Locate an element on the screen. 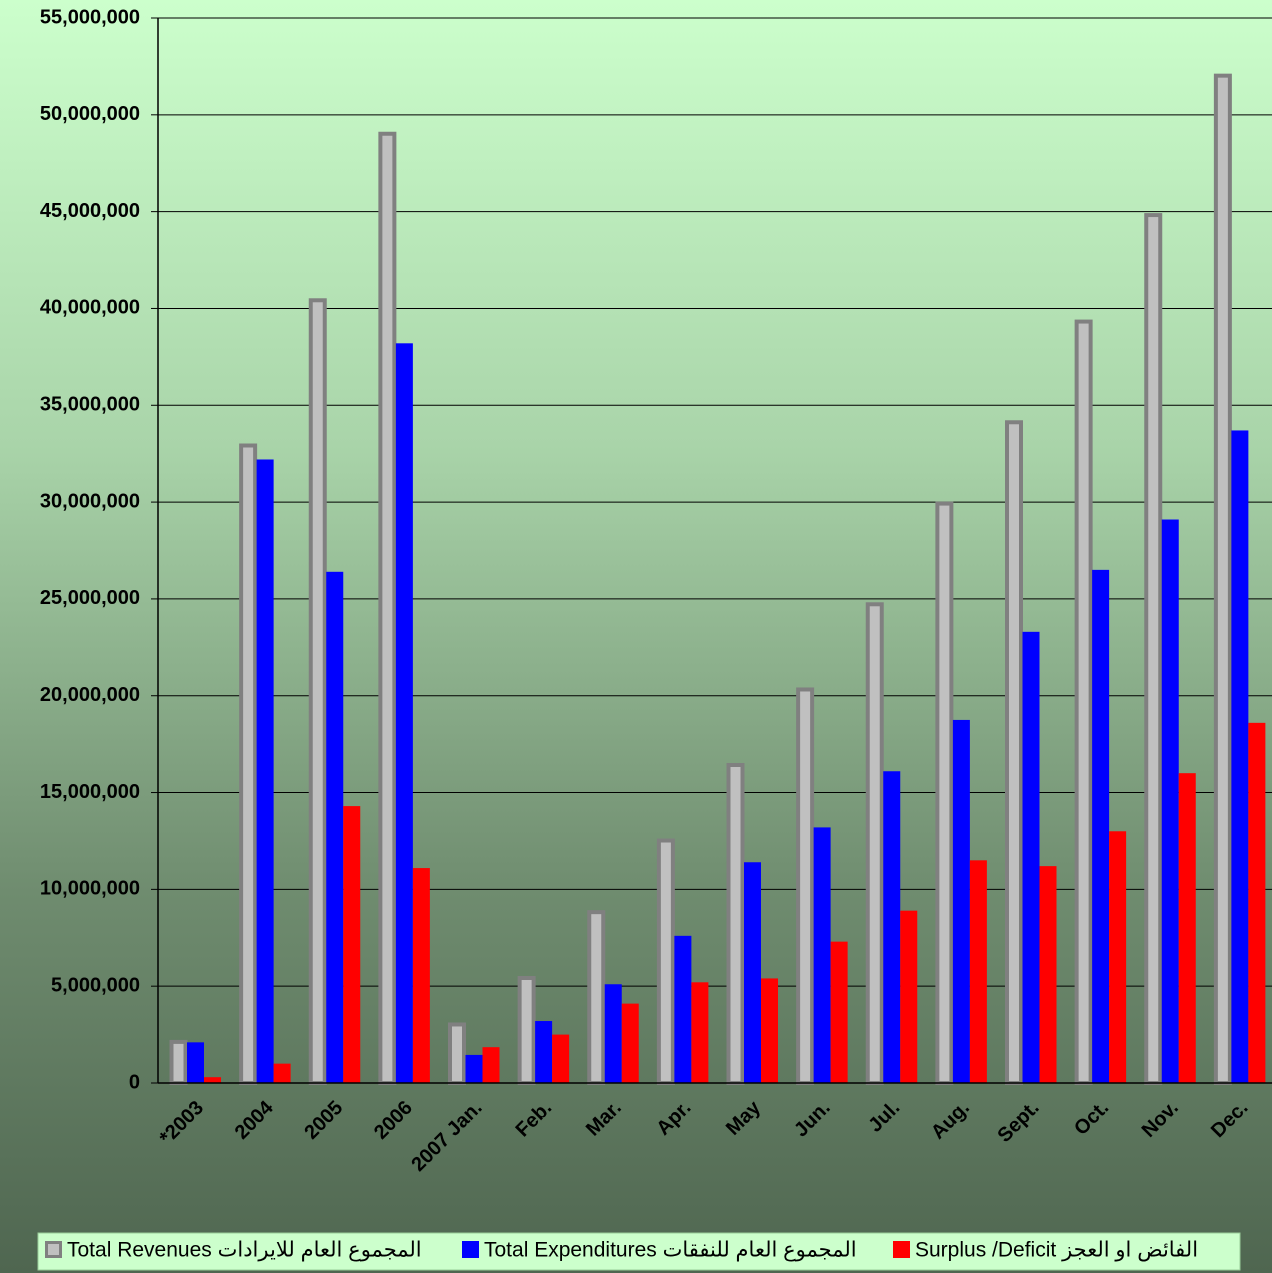 This screenshot has width=1272, height=1273. legend-label: Surplus /Deficit الفائض او العجز is located at coordinates (1056, 1250).